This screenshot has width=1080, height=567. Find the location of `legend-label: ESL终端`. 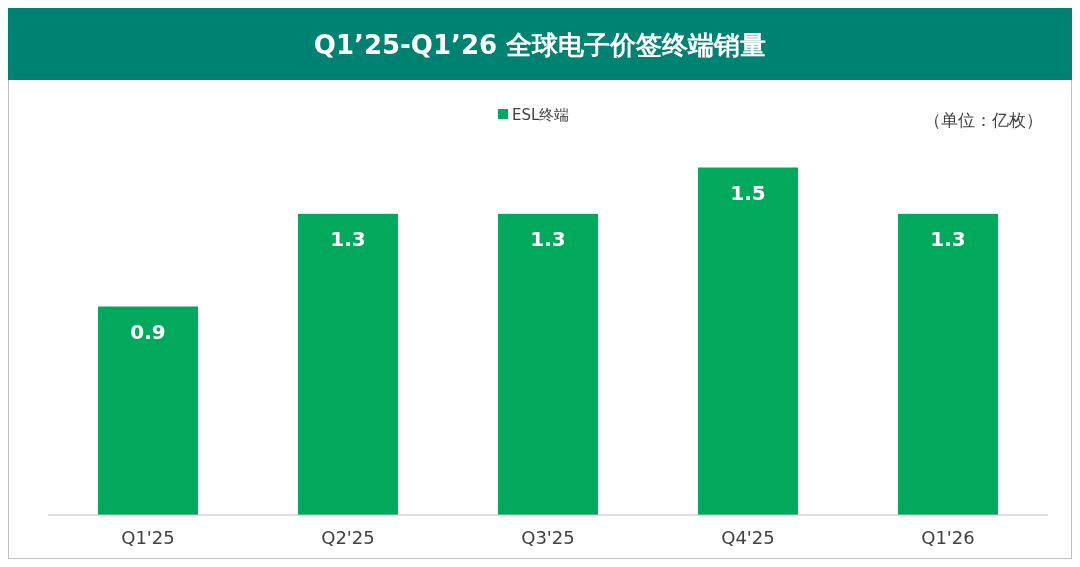

legend-label: ESL终端 is located at coordinates (541, 115).